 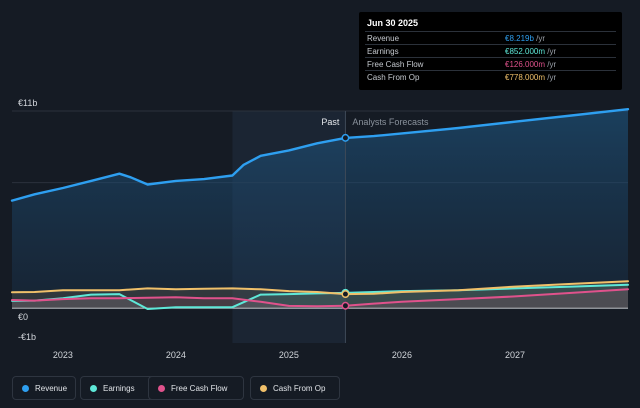 What do you see at coordinates (27, 103) in the screenshot?
I see `y-tick-label: €11b` at bounding box center [27, 103].